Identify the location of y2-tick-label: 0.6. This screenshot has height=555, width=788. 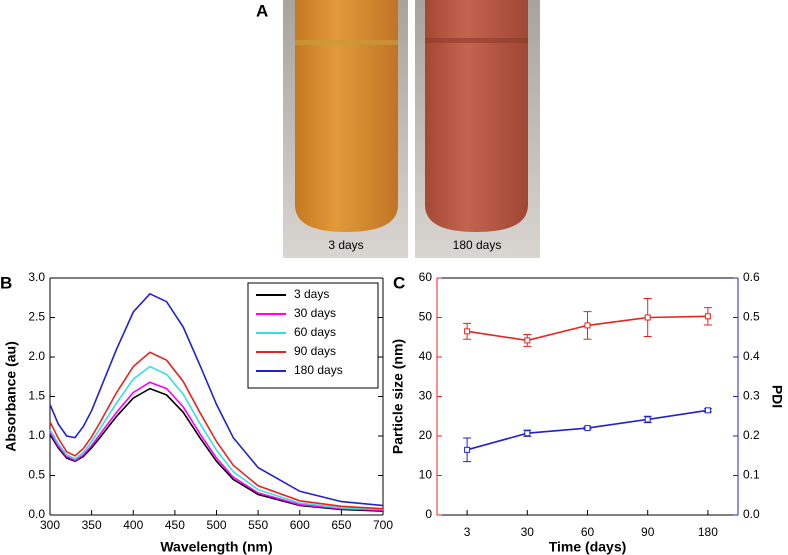
(751, 277).